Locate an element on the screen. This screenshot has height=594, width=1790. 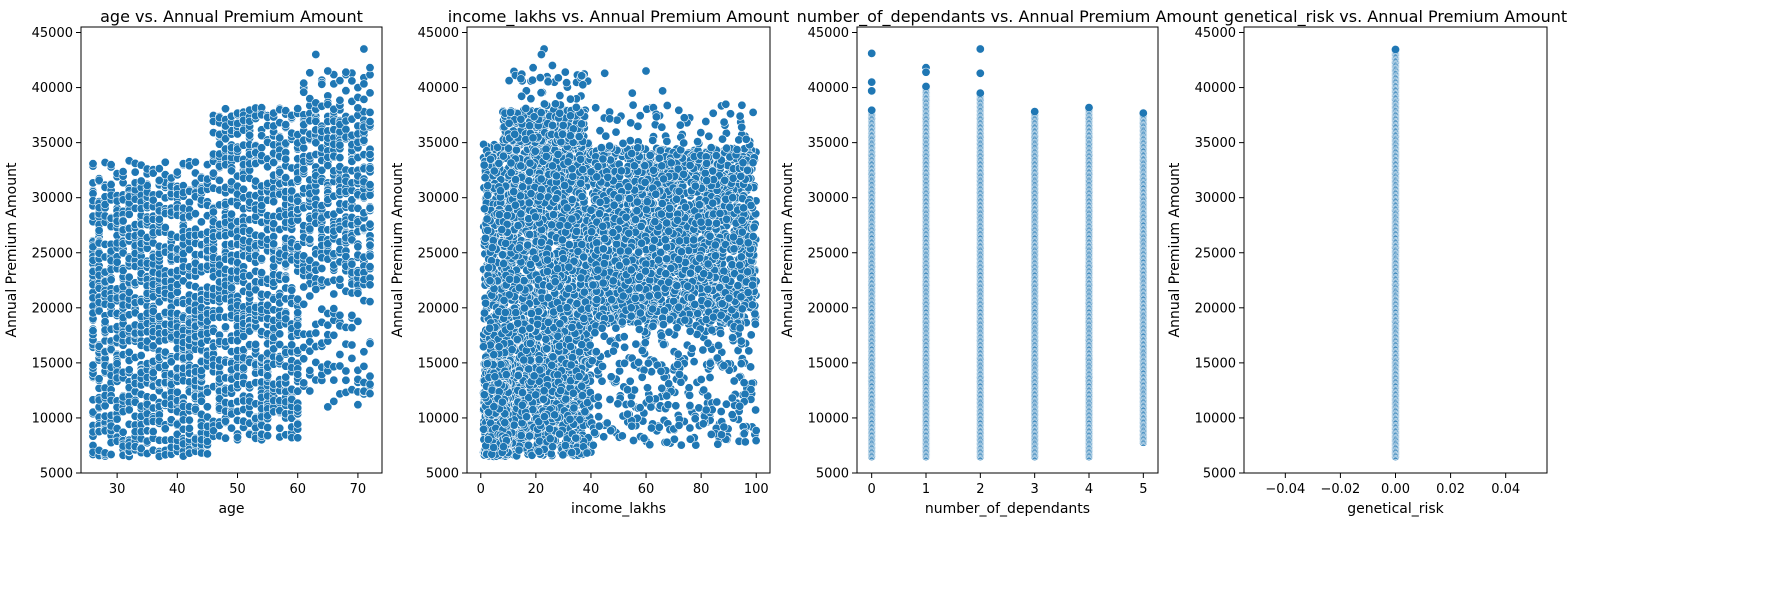
x-tick-label: 60 is located at coordinates (297, 489).